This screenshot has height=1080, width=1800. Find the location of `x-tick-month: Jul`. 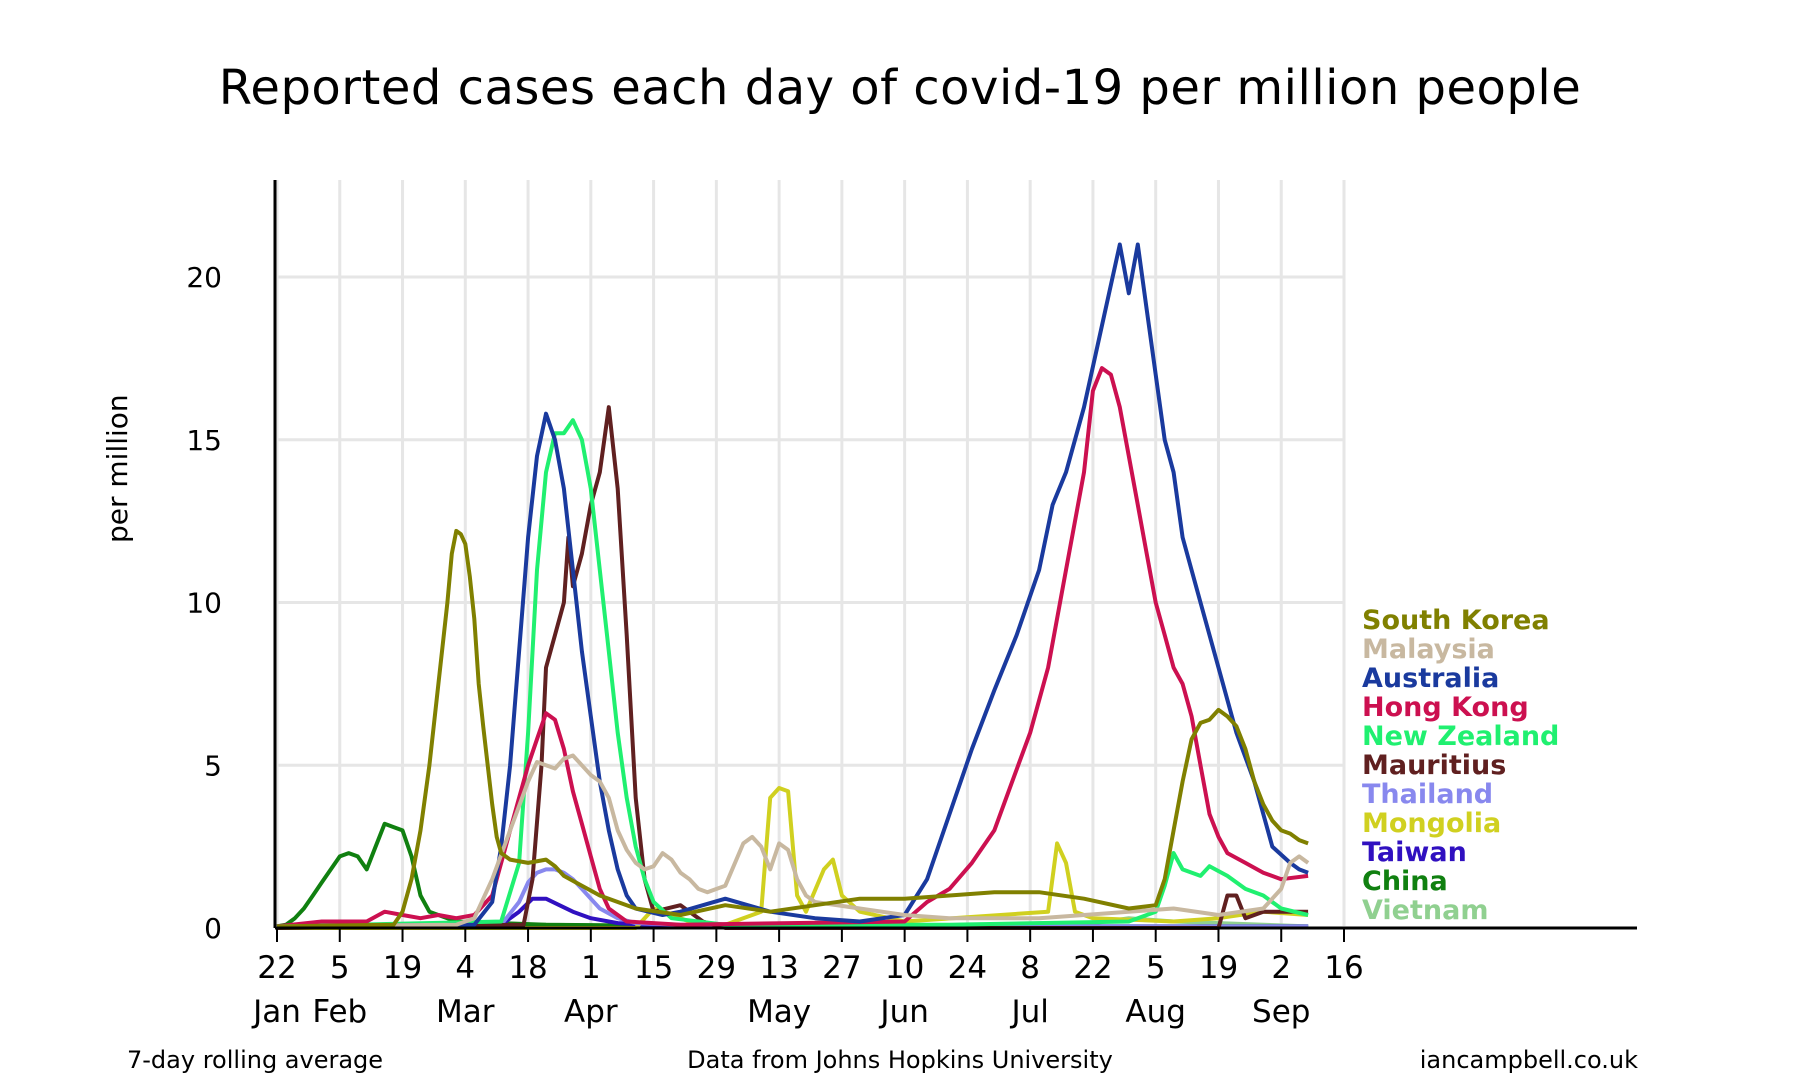

x-tick-month: Jul is located at coordinates (1028, 1012).